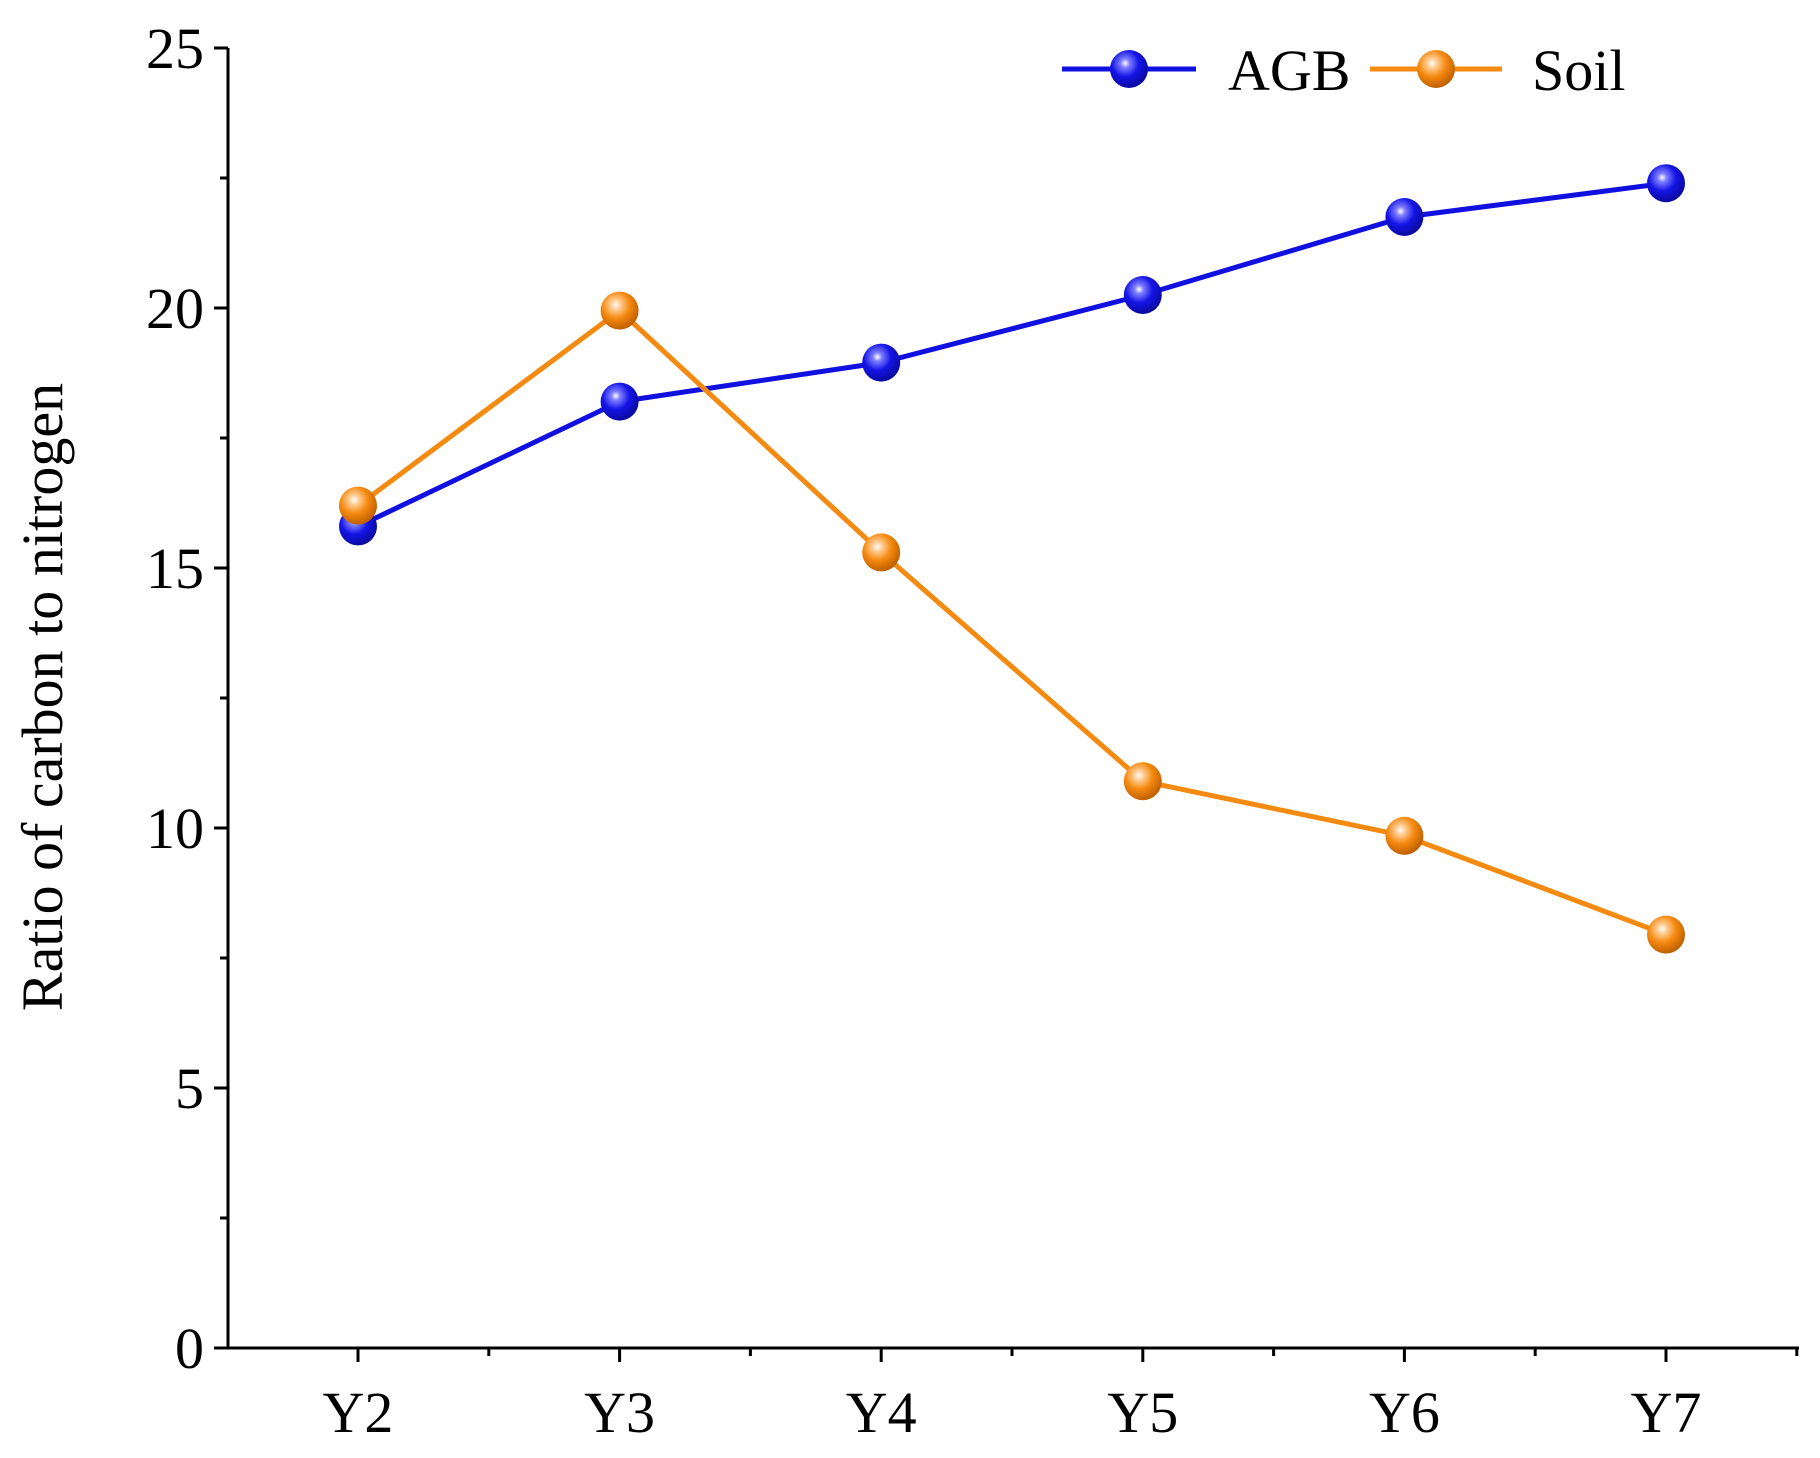 The image size is (1820, 1458). I want to click on x-ticks: Y2 Y3 Y4 Y5 Y6 Y7, so click(1061, 1396).